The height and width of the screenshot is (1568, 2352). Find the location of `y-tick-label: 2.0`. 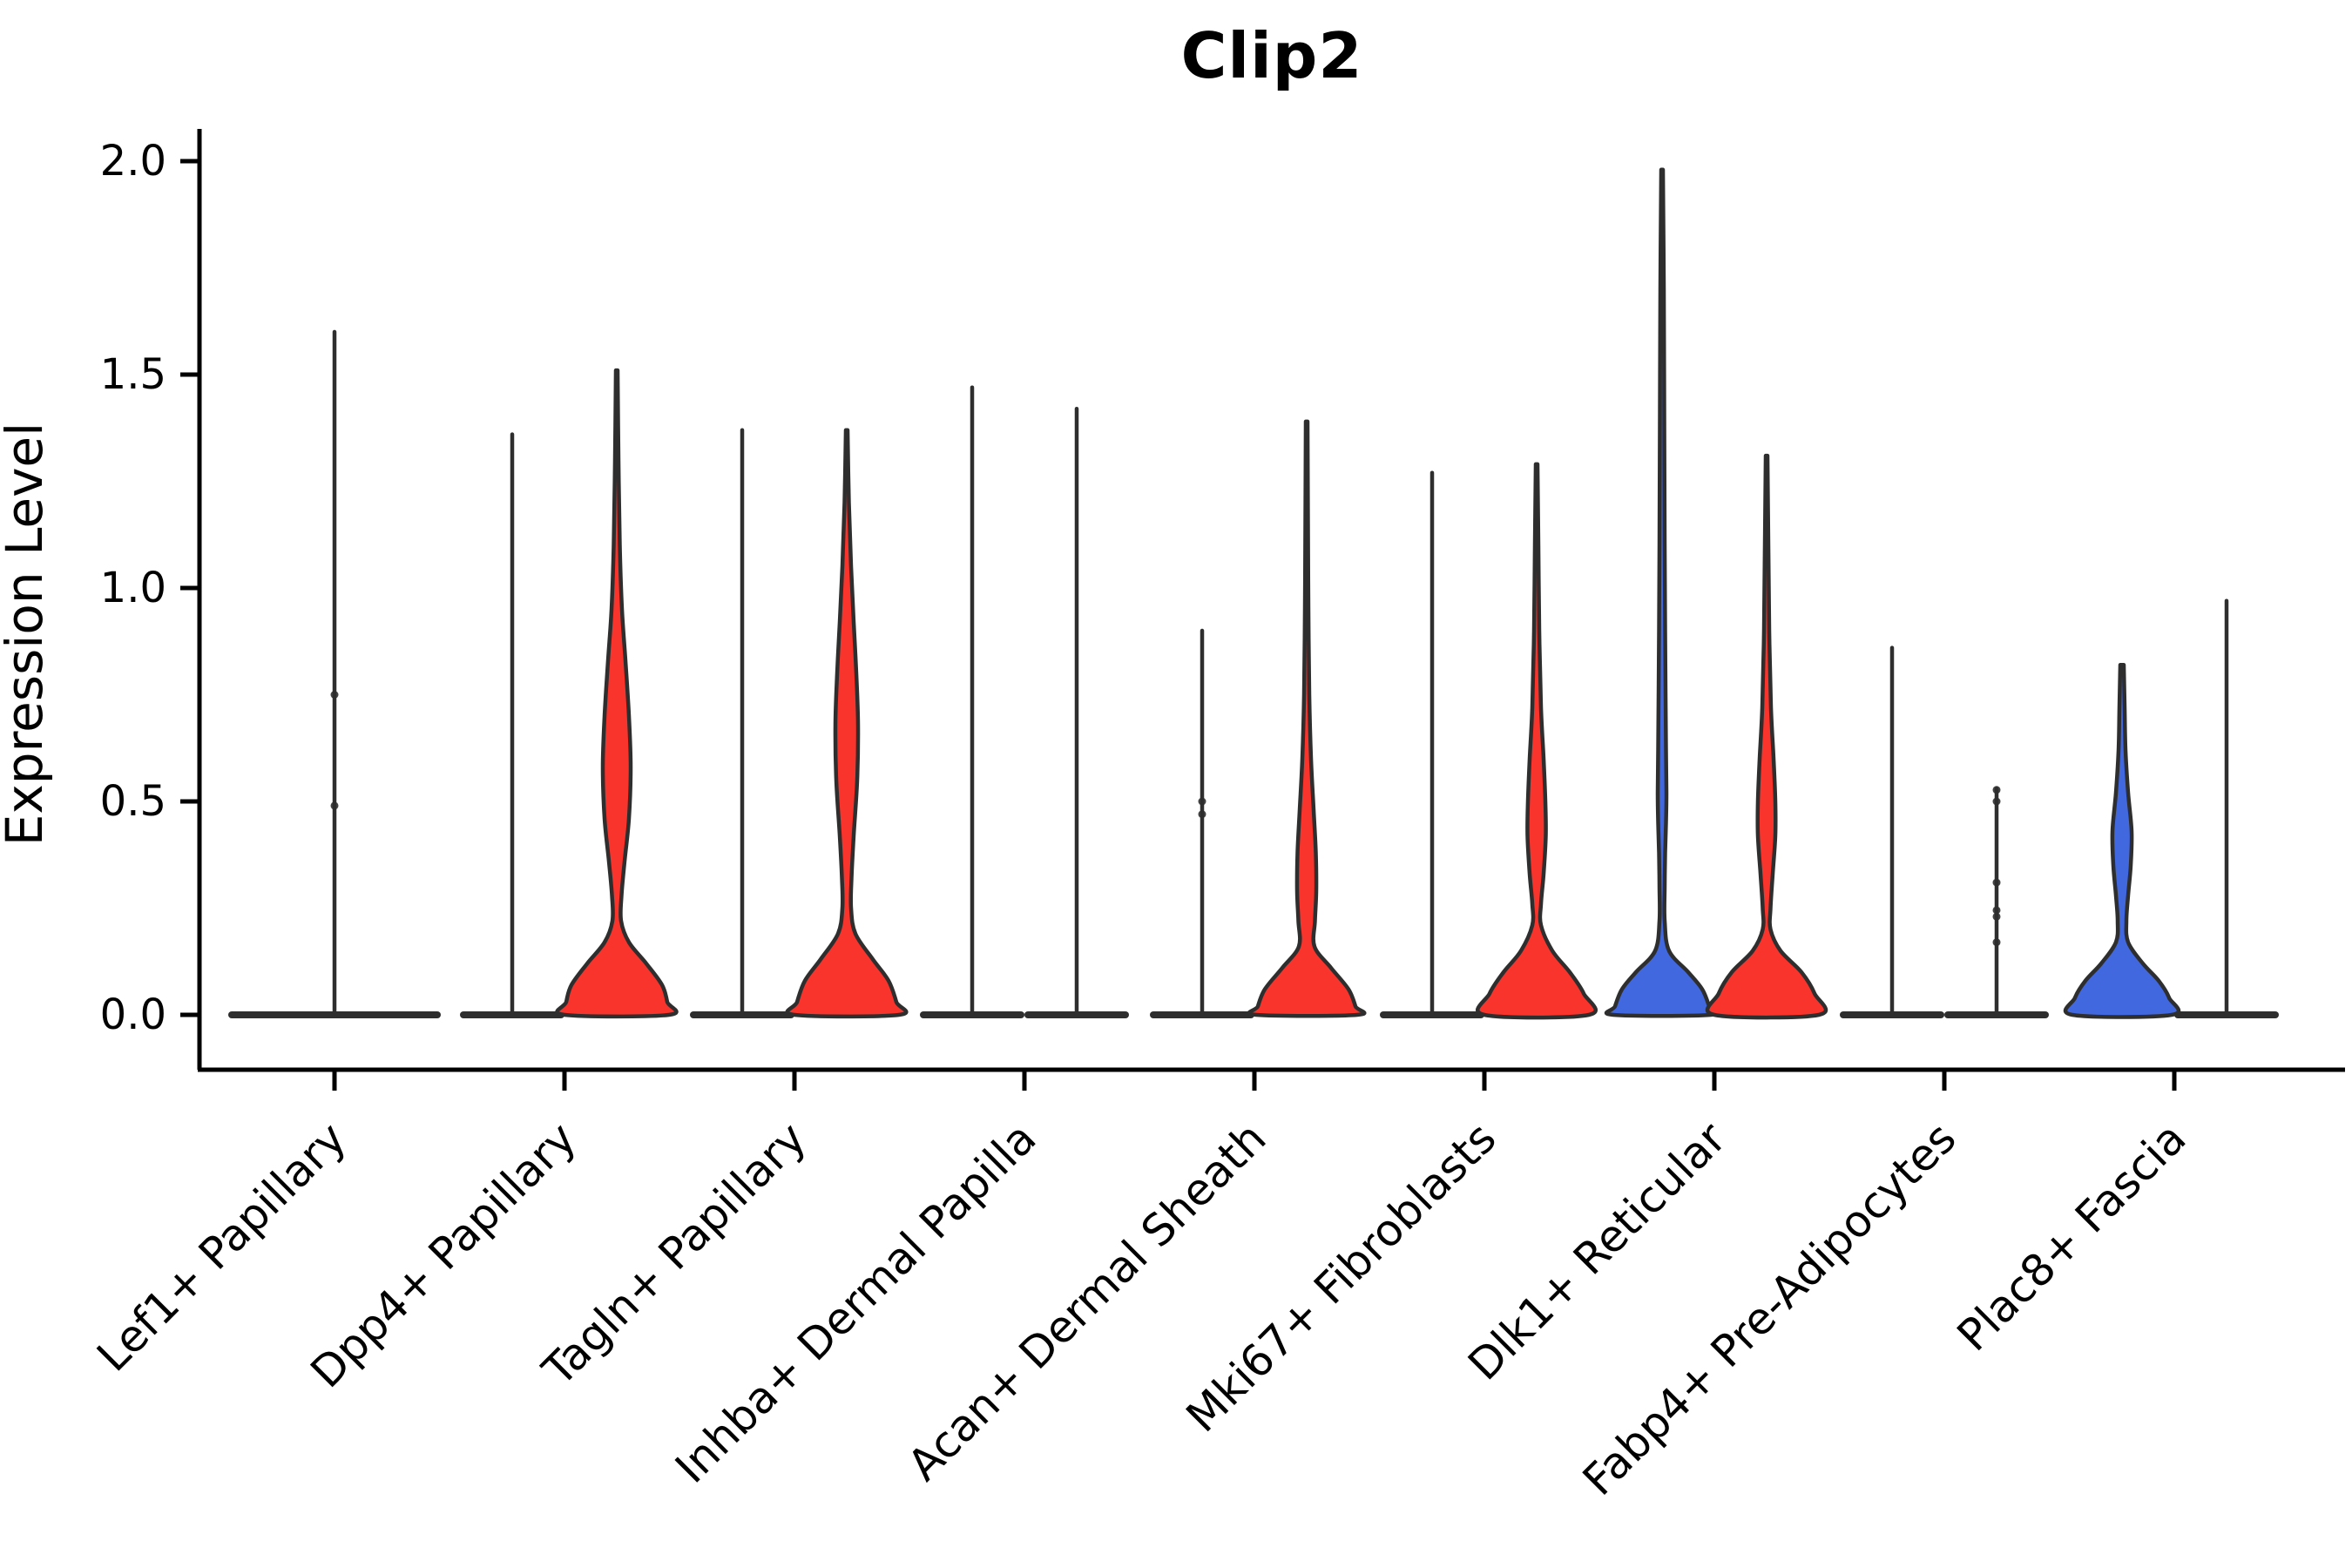

y-tick-label: 2.0 is located at coordinates (133, 161).